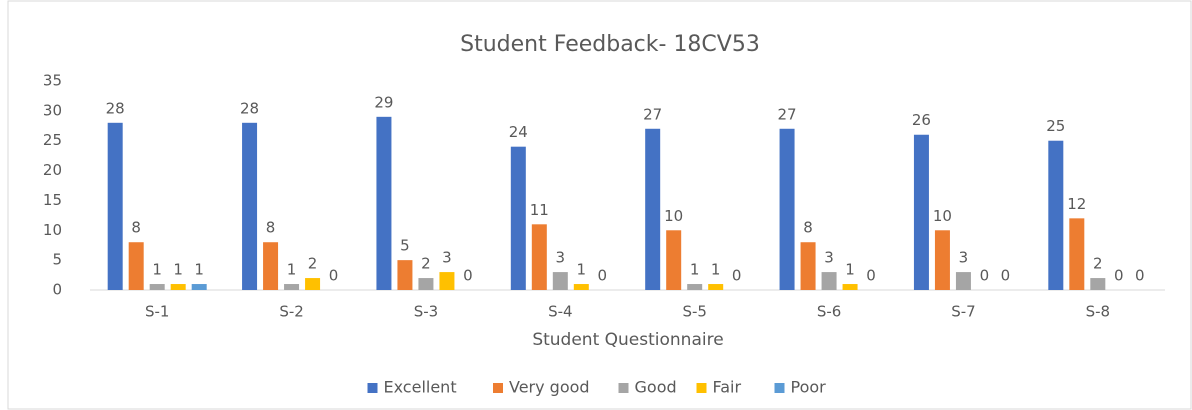 This screenshot has height=410, width=1192. What do you see at coordinates (1098, 312) in the screenshot?
I see `x-tick-label: S-8` at bounding box center [1098, 312].